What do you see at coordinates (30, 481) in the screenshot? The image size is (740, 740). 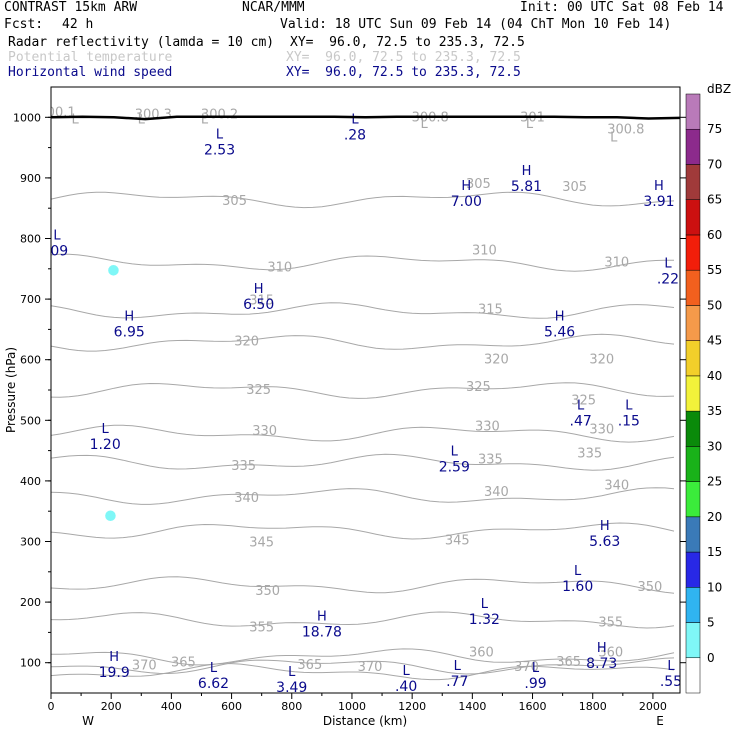 I see `y-tick-label: 400` at bounding box center [30, 481].